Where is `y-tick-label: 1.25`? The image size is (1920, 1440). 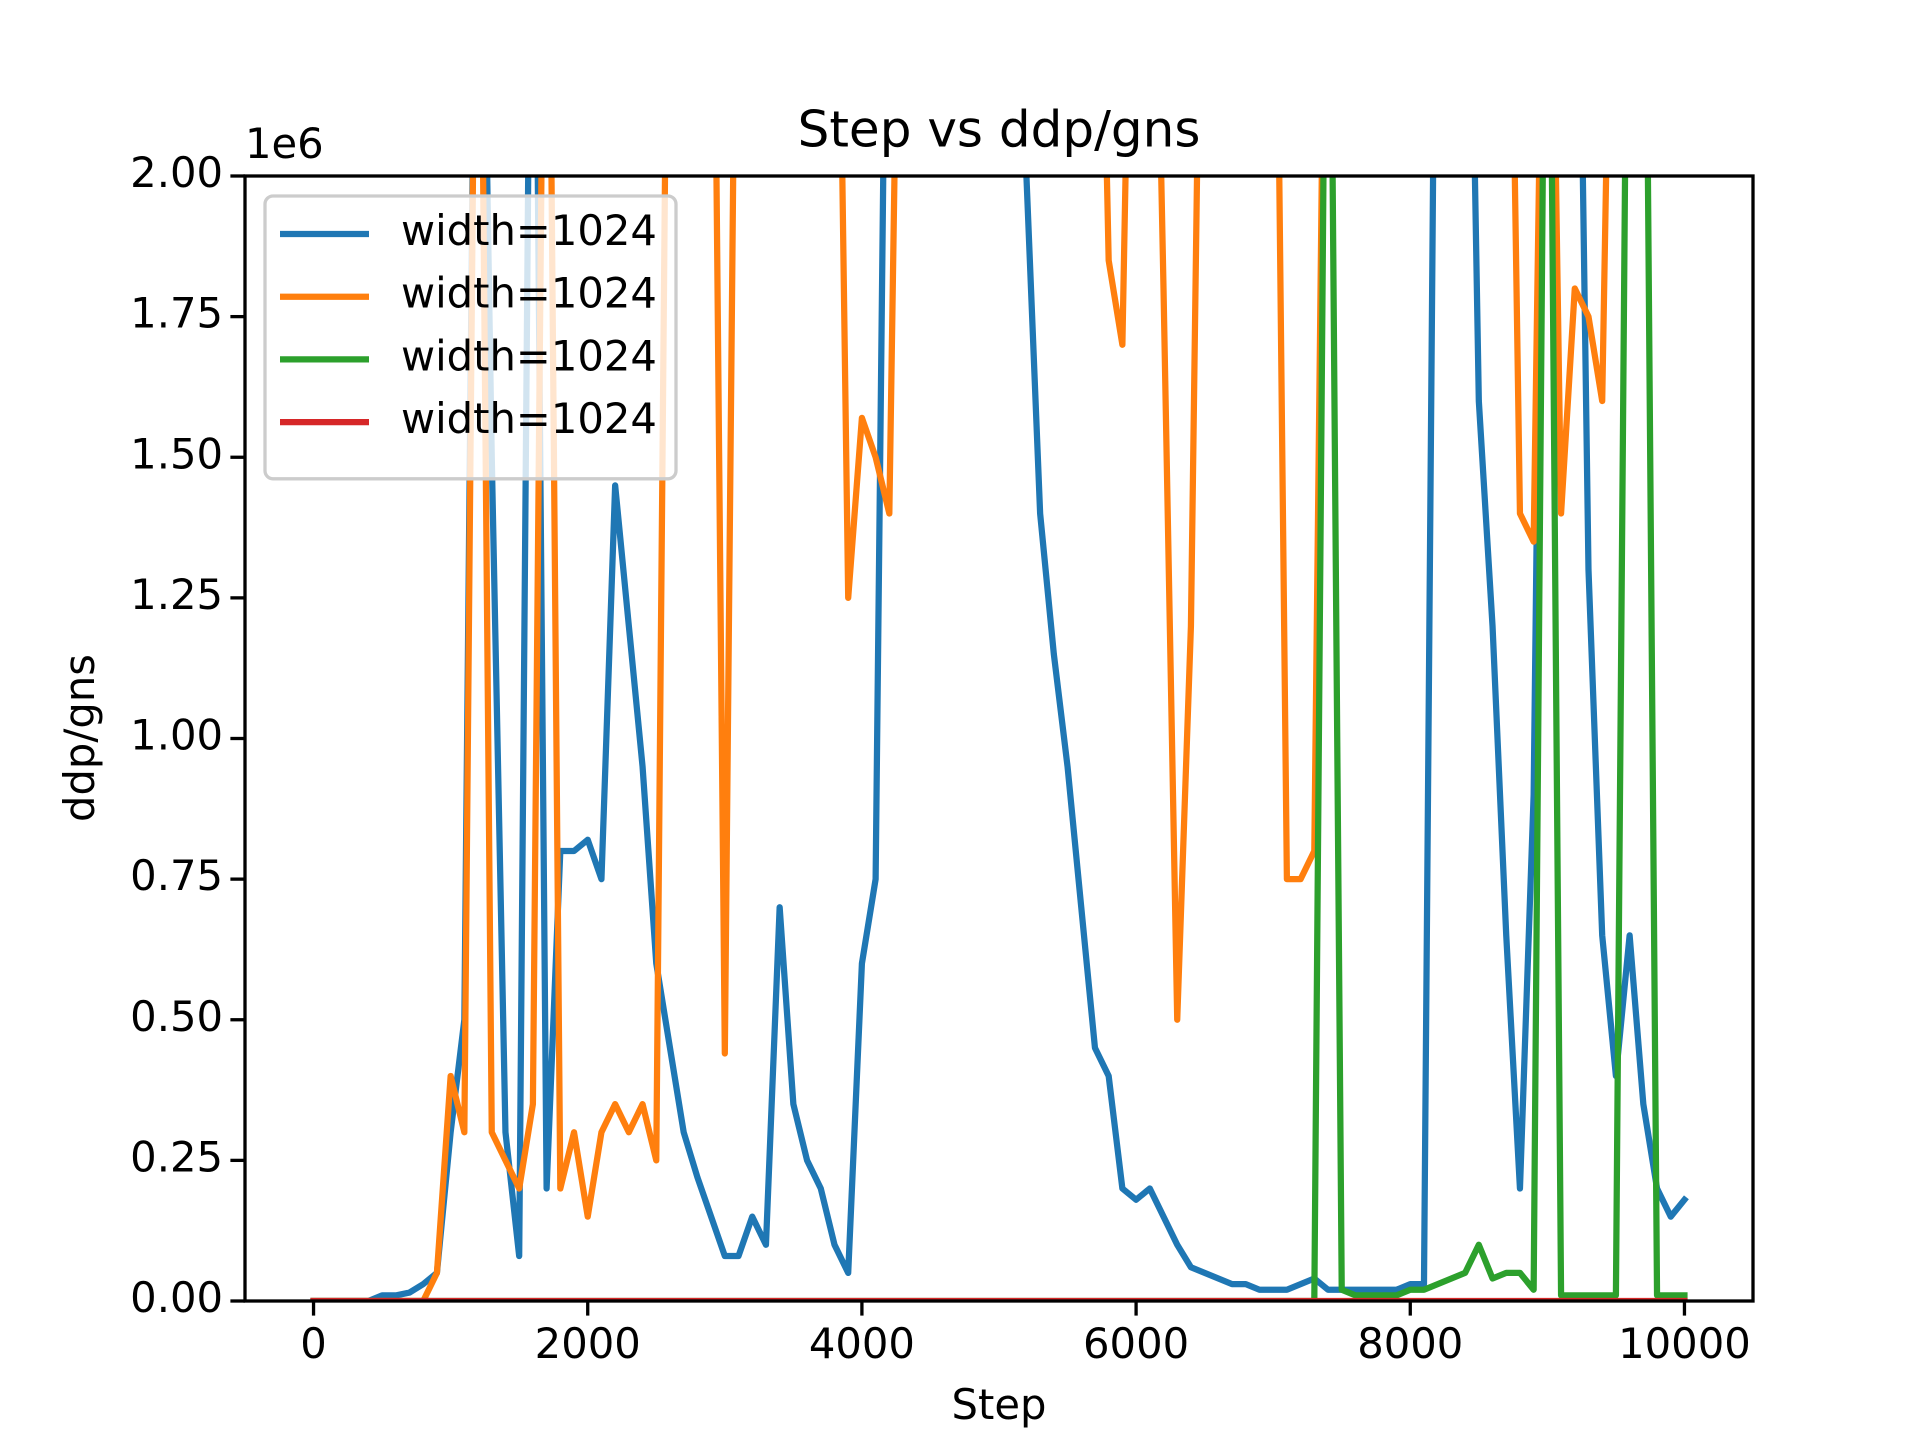
y-tick-label: 1.25 is located at coordinates (176, 594).